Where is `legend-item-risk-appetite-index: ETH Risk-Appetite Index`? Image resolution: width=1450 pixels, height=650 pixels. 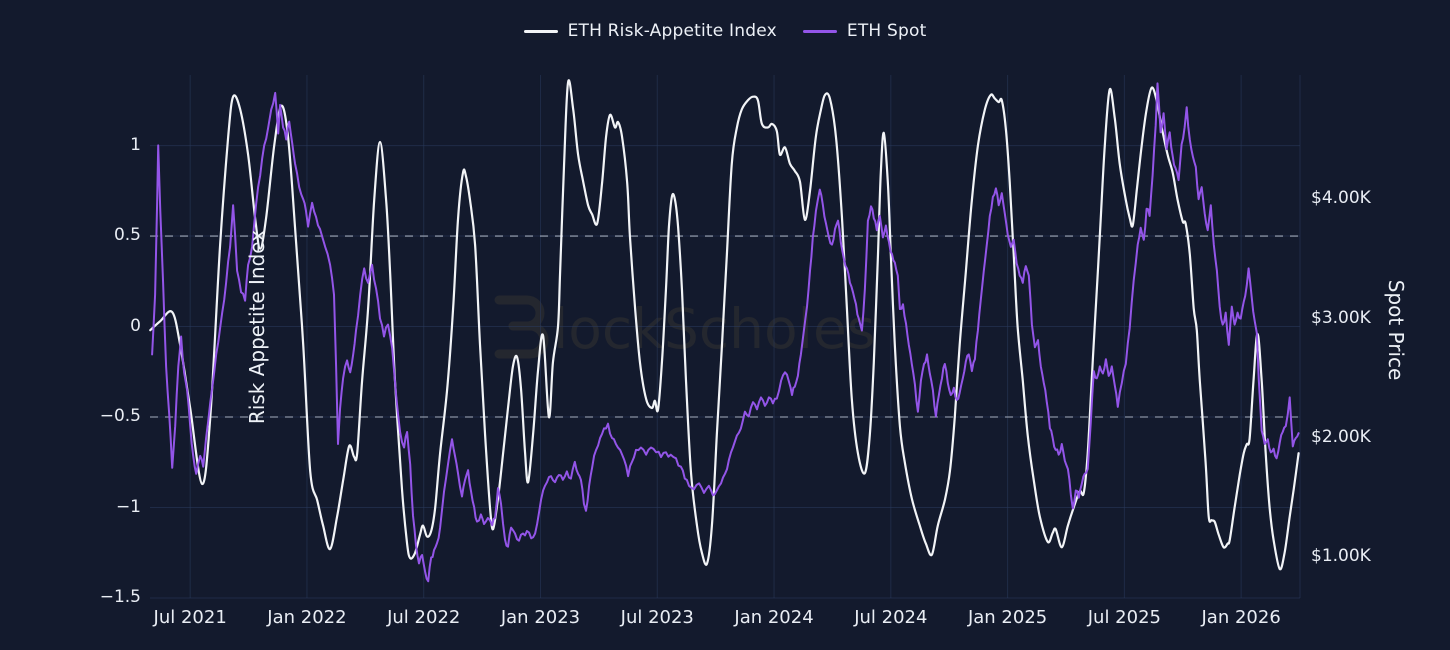 legend-item-risk-appetite-index: ETH Risk-Appetite Index is located at coordinates (650, 31).